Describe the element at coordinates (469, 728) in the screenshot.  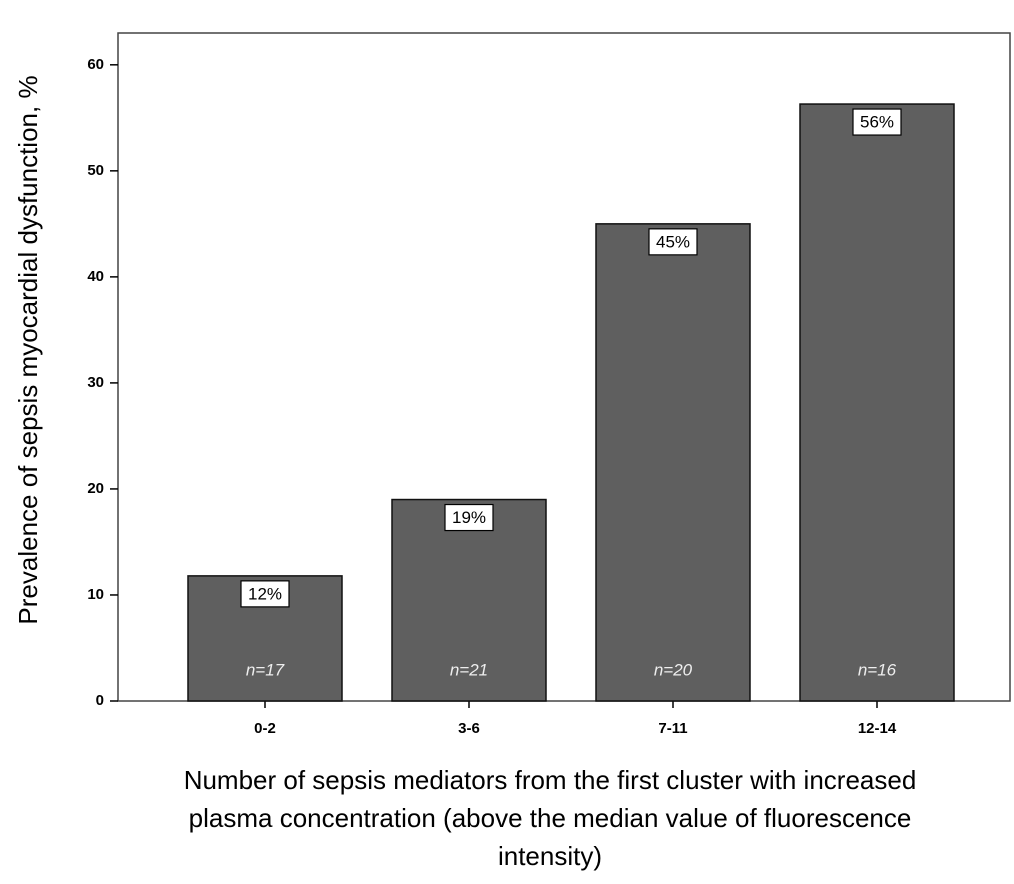
I see `x-tick-label: 3-6` at that location.